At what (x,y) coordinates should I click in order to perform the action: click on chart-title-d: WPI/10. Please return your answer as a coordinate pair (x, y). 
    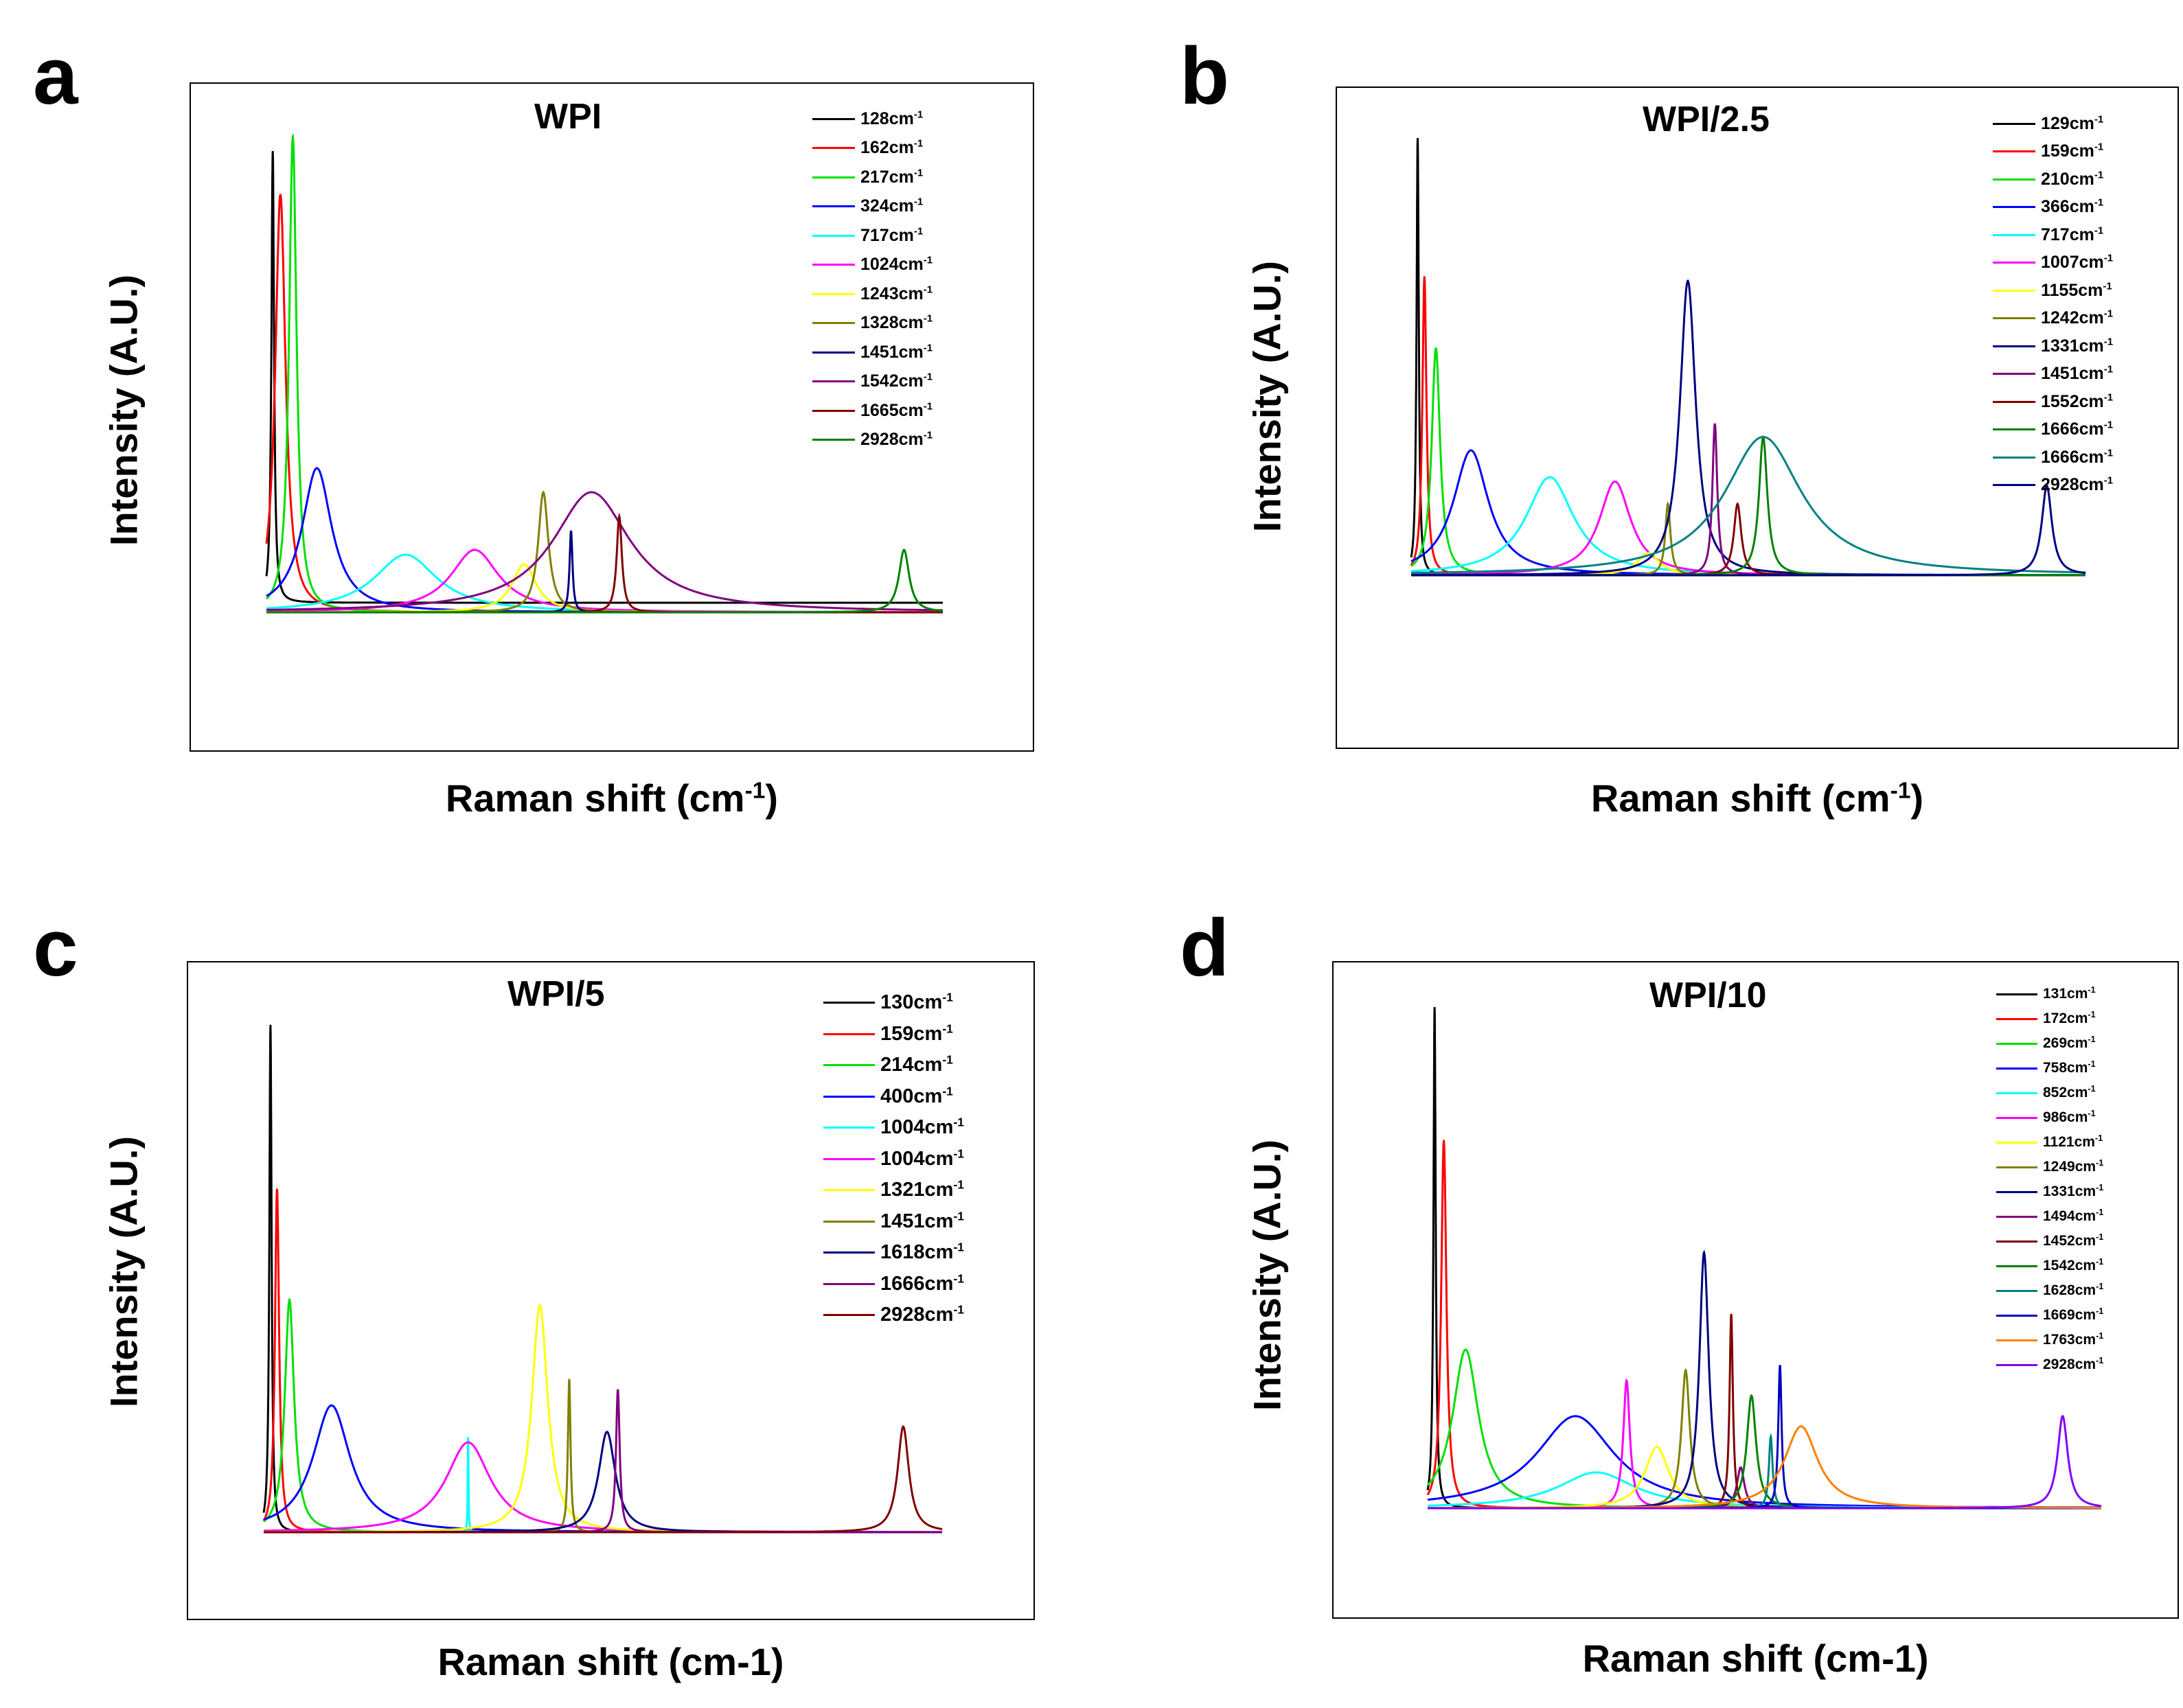
    Looking at the image, I should click on (1708, 996).